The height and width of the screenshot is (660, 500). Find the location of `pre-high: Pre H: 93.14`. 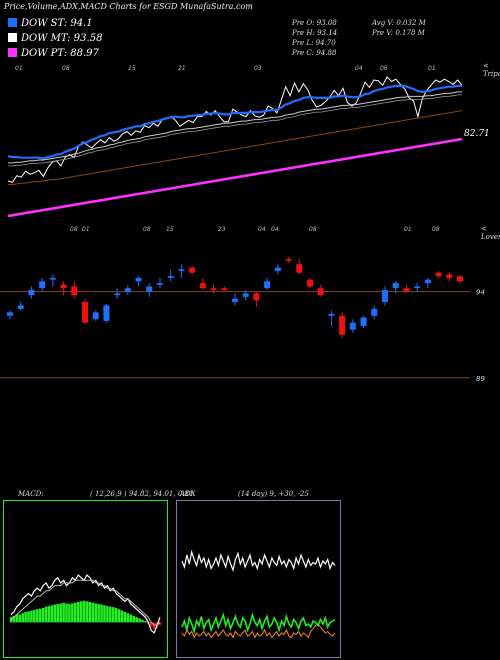

pre-high: Pre H: 93.14 is located at coordinates (315, 33).